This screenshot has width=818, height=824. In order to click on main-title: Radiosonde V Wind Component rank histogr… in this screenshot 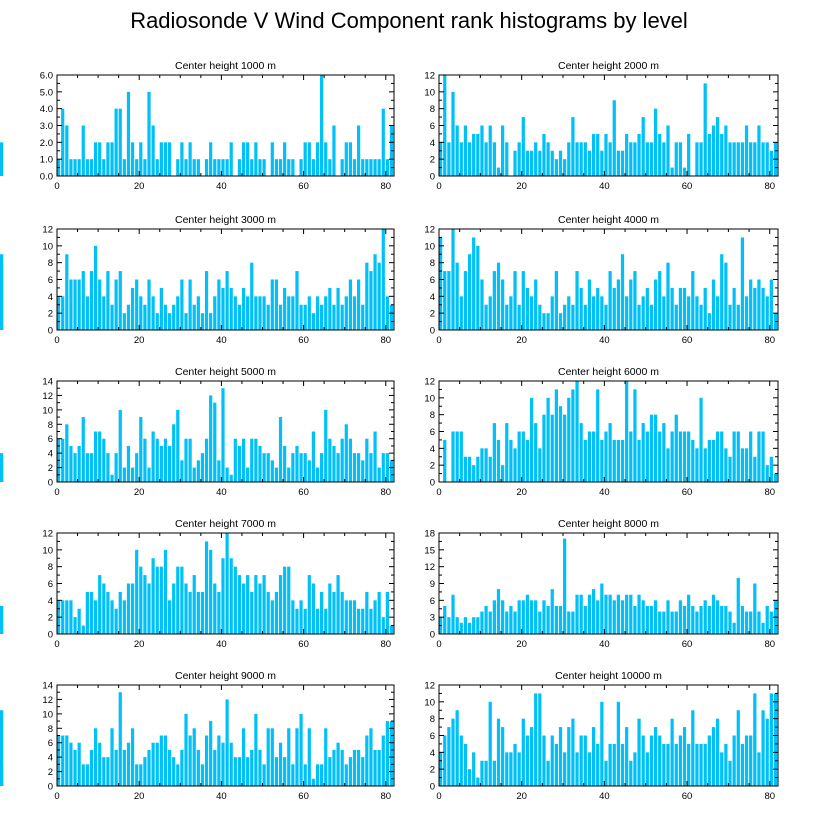, I will do `click(409, 20)`.